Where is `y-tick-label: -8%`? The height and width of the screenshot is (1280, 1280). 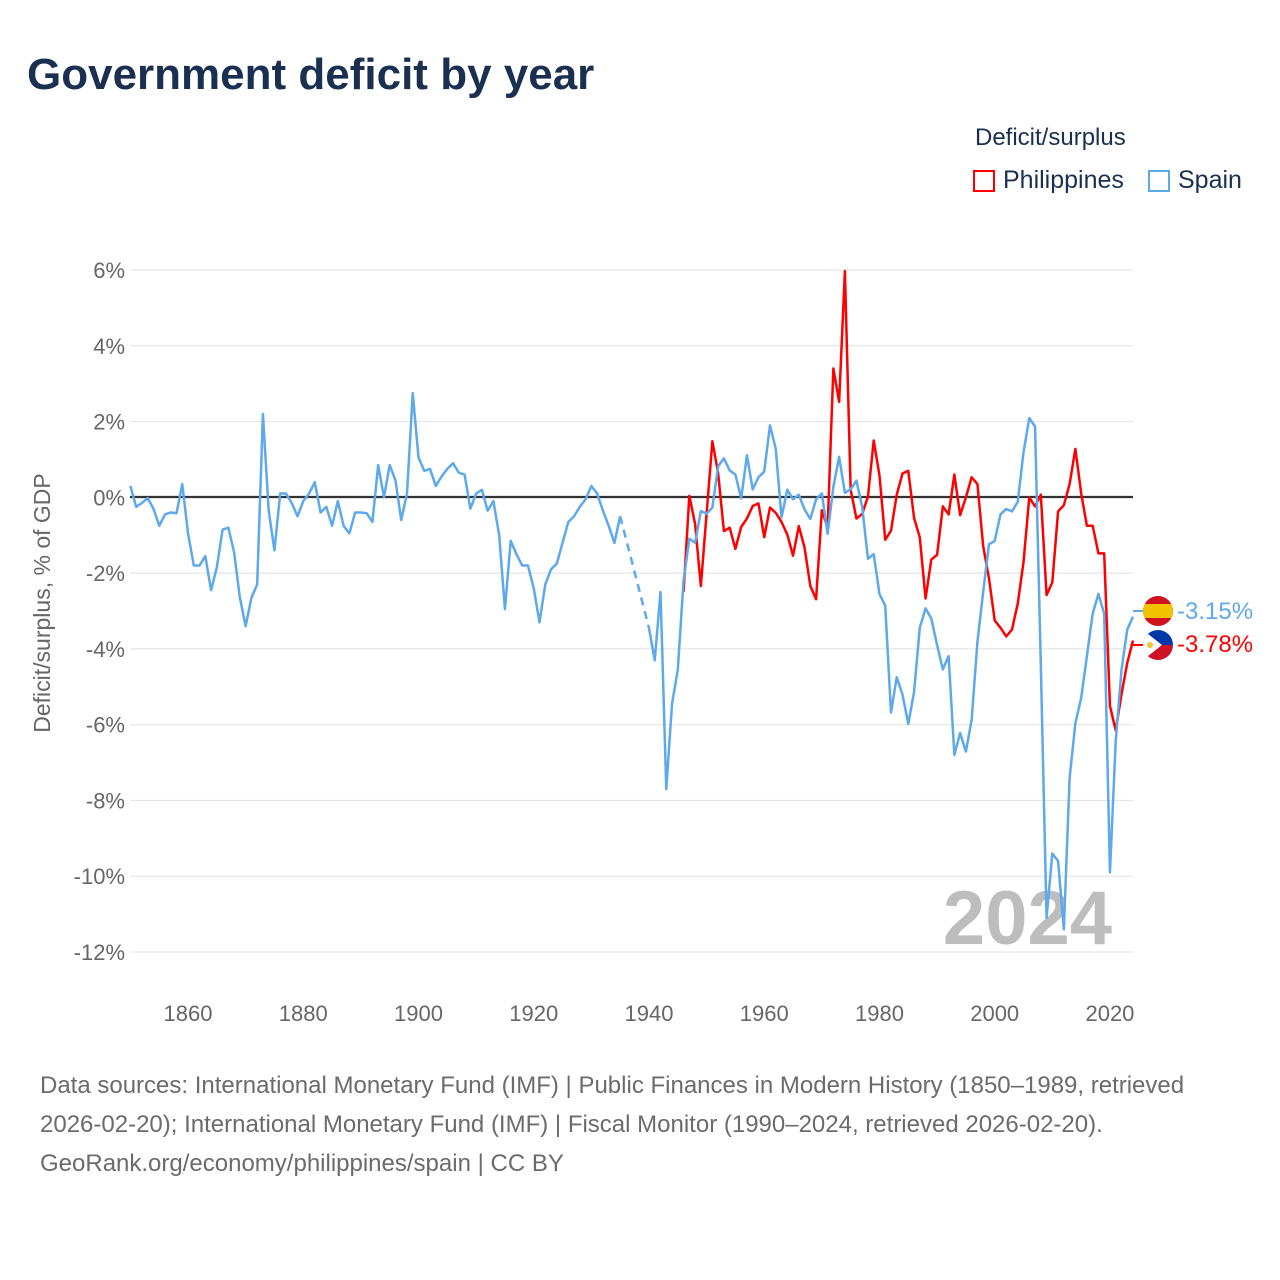
y-tick-label: -8% is located at coordinates (105, 800).